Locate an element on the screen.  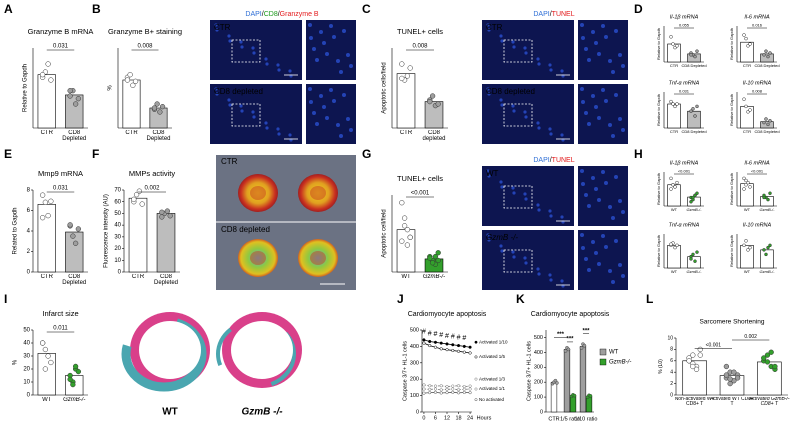
panel-title: Mmp9 mRNA is located at coordinates (60, 173).